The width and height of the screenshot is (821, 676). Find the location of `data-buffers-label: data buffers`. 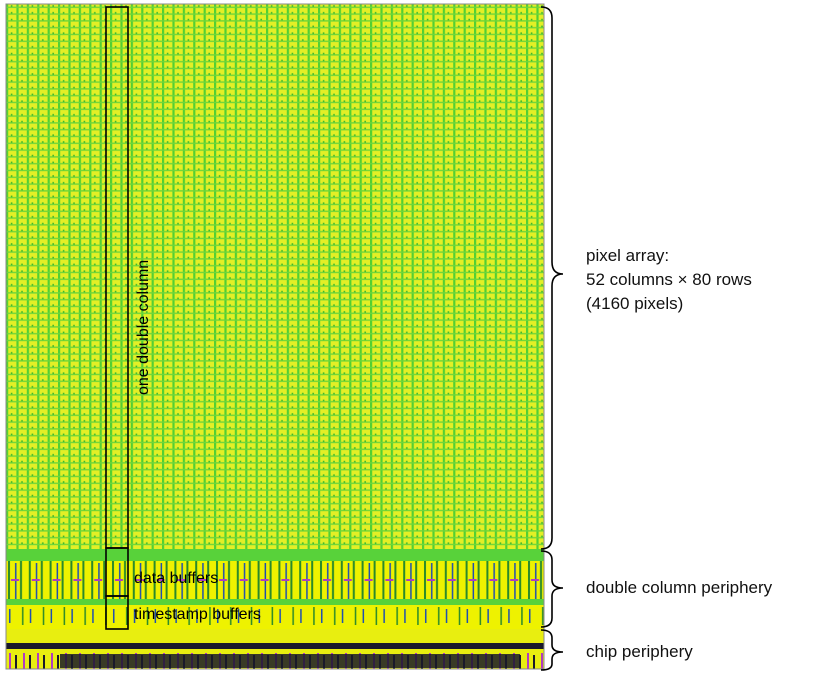

data-buffers-label: data buffers is located at coordinates (176, 578).